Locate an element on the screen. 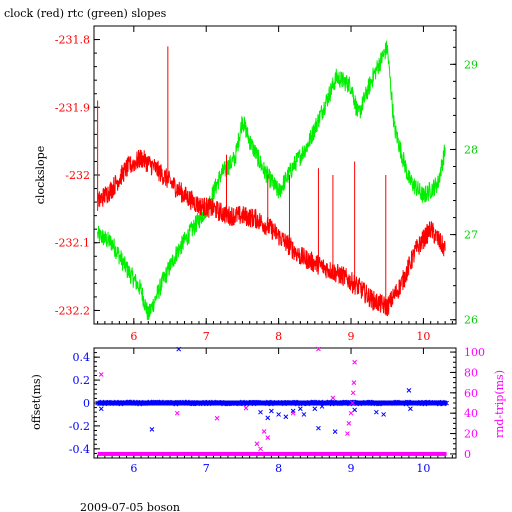 This screenshot has width=512, height=512. roundtrip-tick-label: 100 is located at coordinates (474, 352).